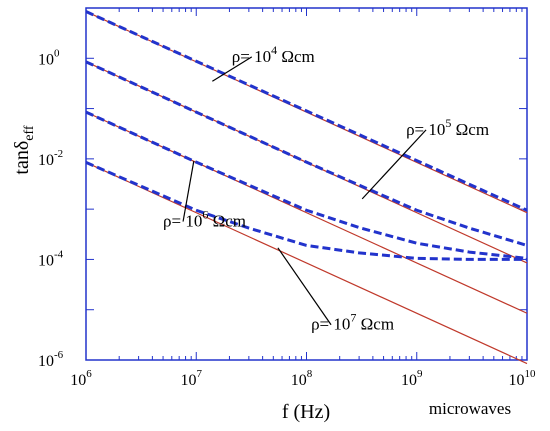  Describe the element at coordinates (352, 322) in the screenshot. I see `annotation-label-3: ρ= 107 Ωcm` at that location.